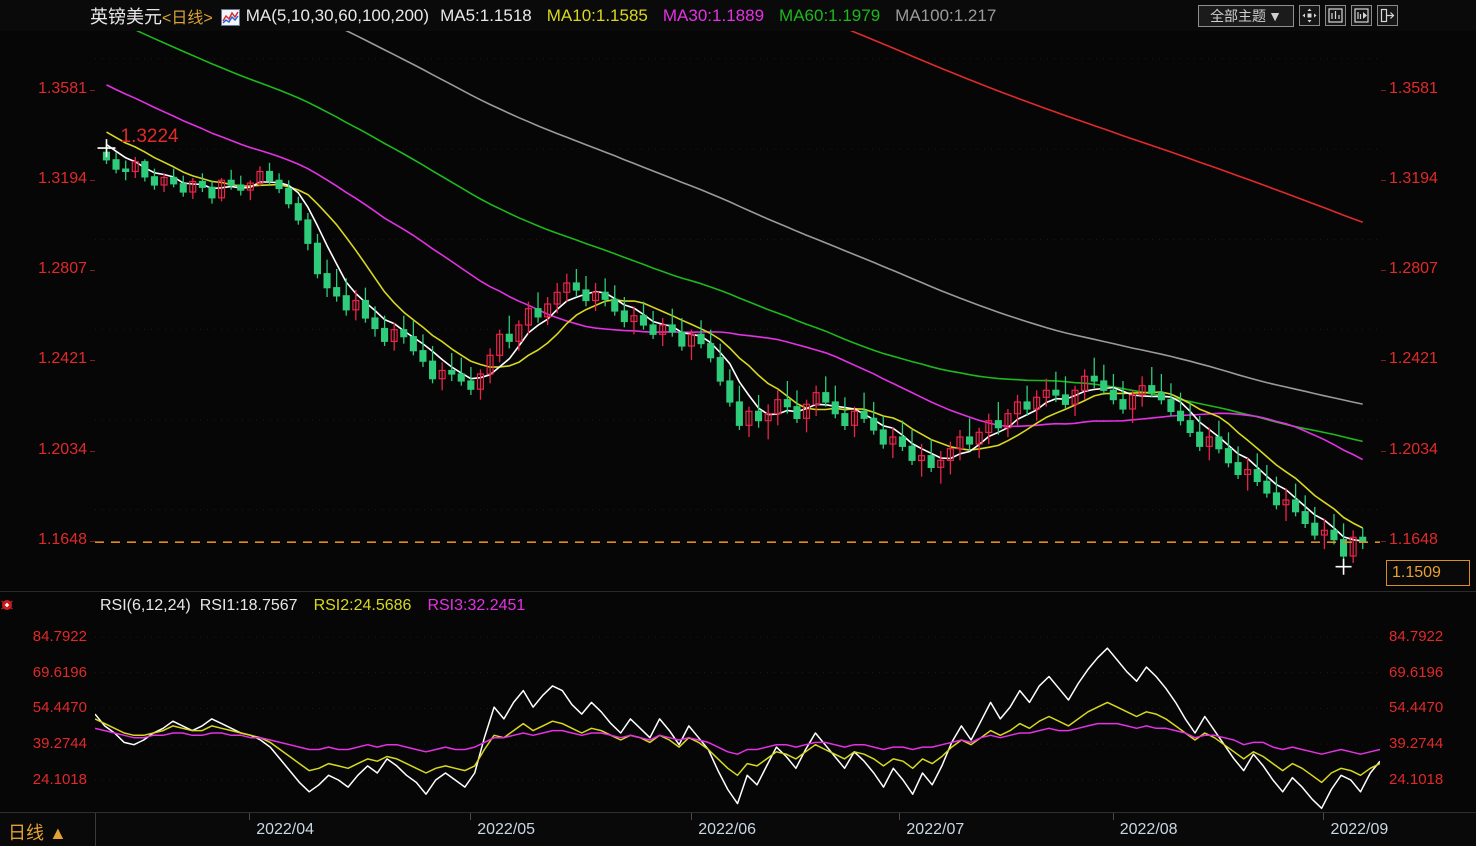 The image size is (1476, 846). What do you see at coordinates (95, 829) in the screenshot?
I see `period-toggle-divider` at bounding box center [95, 829].